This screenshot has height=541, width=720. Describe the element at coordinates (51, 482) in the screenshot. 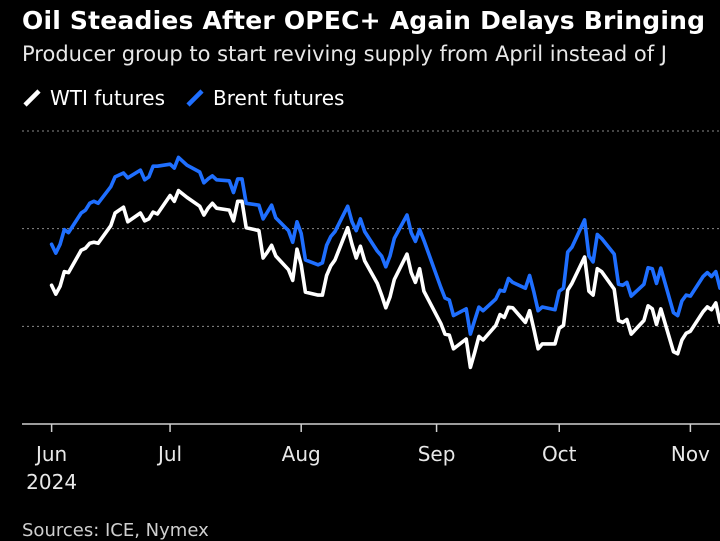

I see `x-tick-sublabel: 2024` at that location.